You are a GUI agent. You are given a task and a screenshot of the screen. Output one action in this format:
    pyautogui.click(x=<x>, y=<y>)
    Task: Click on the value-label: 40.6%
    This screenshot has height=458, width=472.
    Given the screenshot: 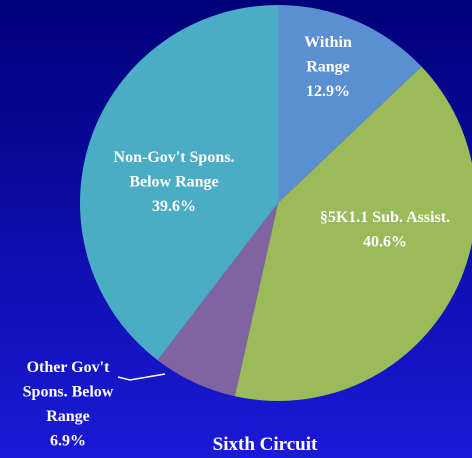 What is the action you would take?
    pyautogui.click(x=385, y=242)
    